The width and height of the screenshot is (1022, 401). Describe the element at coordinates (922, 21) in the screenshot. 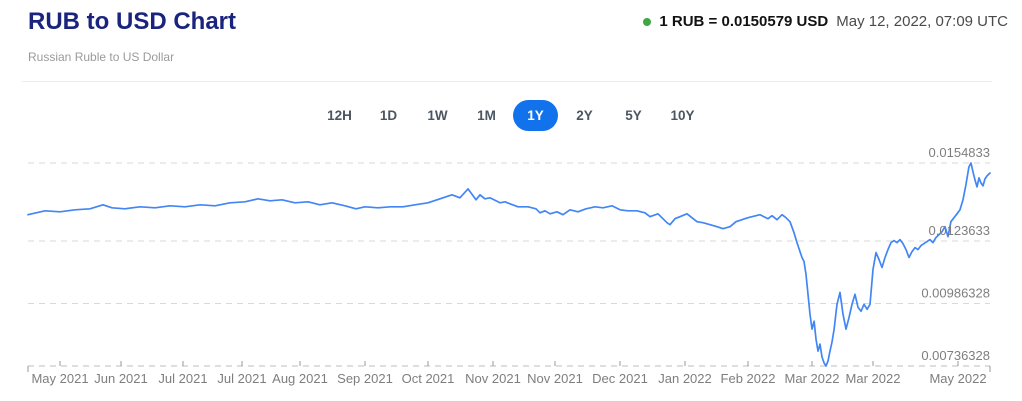

I see `rate-timestamp: May 12, 2022, 07:09 UTC` at that location.